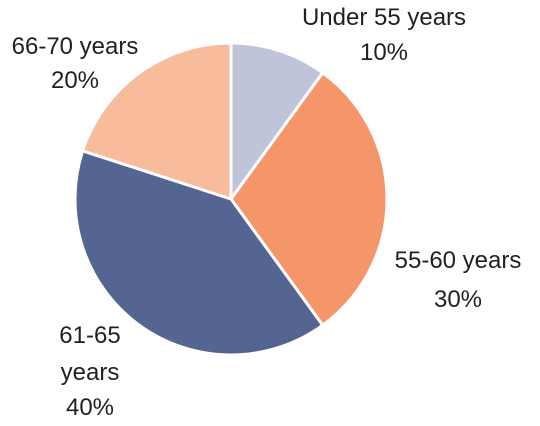  What do you see at coordinates (458, 260) in the screenshot?
I see `slice-category-text: 55-60 years` at bounding box center [458, 260].